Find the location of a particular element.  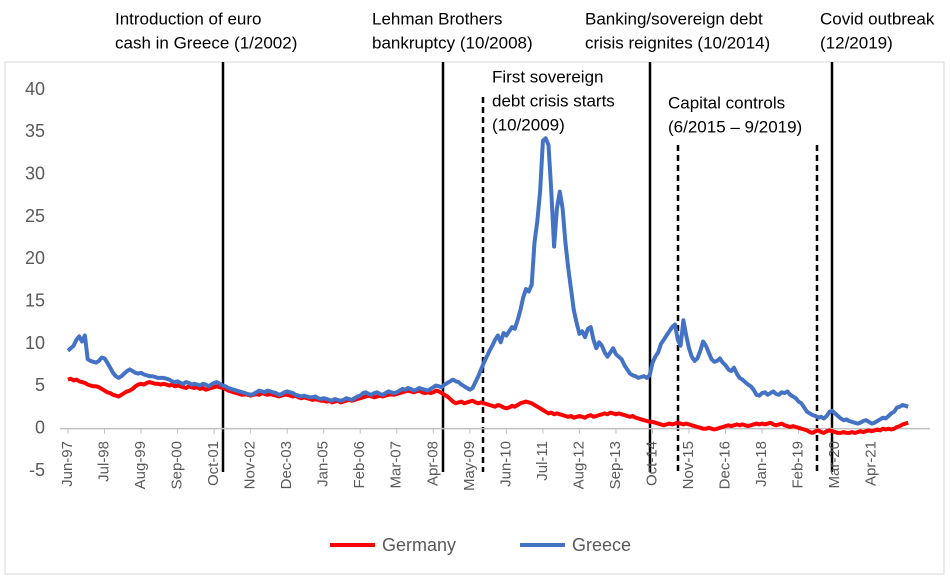

x-tick-label: Sep-13 is located at coordinates (615, 465).